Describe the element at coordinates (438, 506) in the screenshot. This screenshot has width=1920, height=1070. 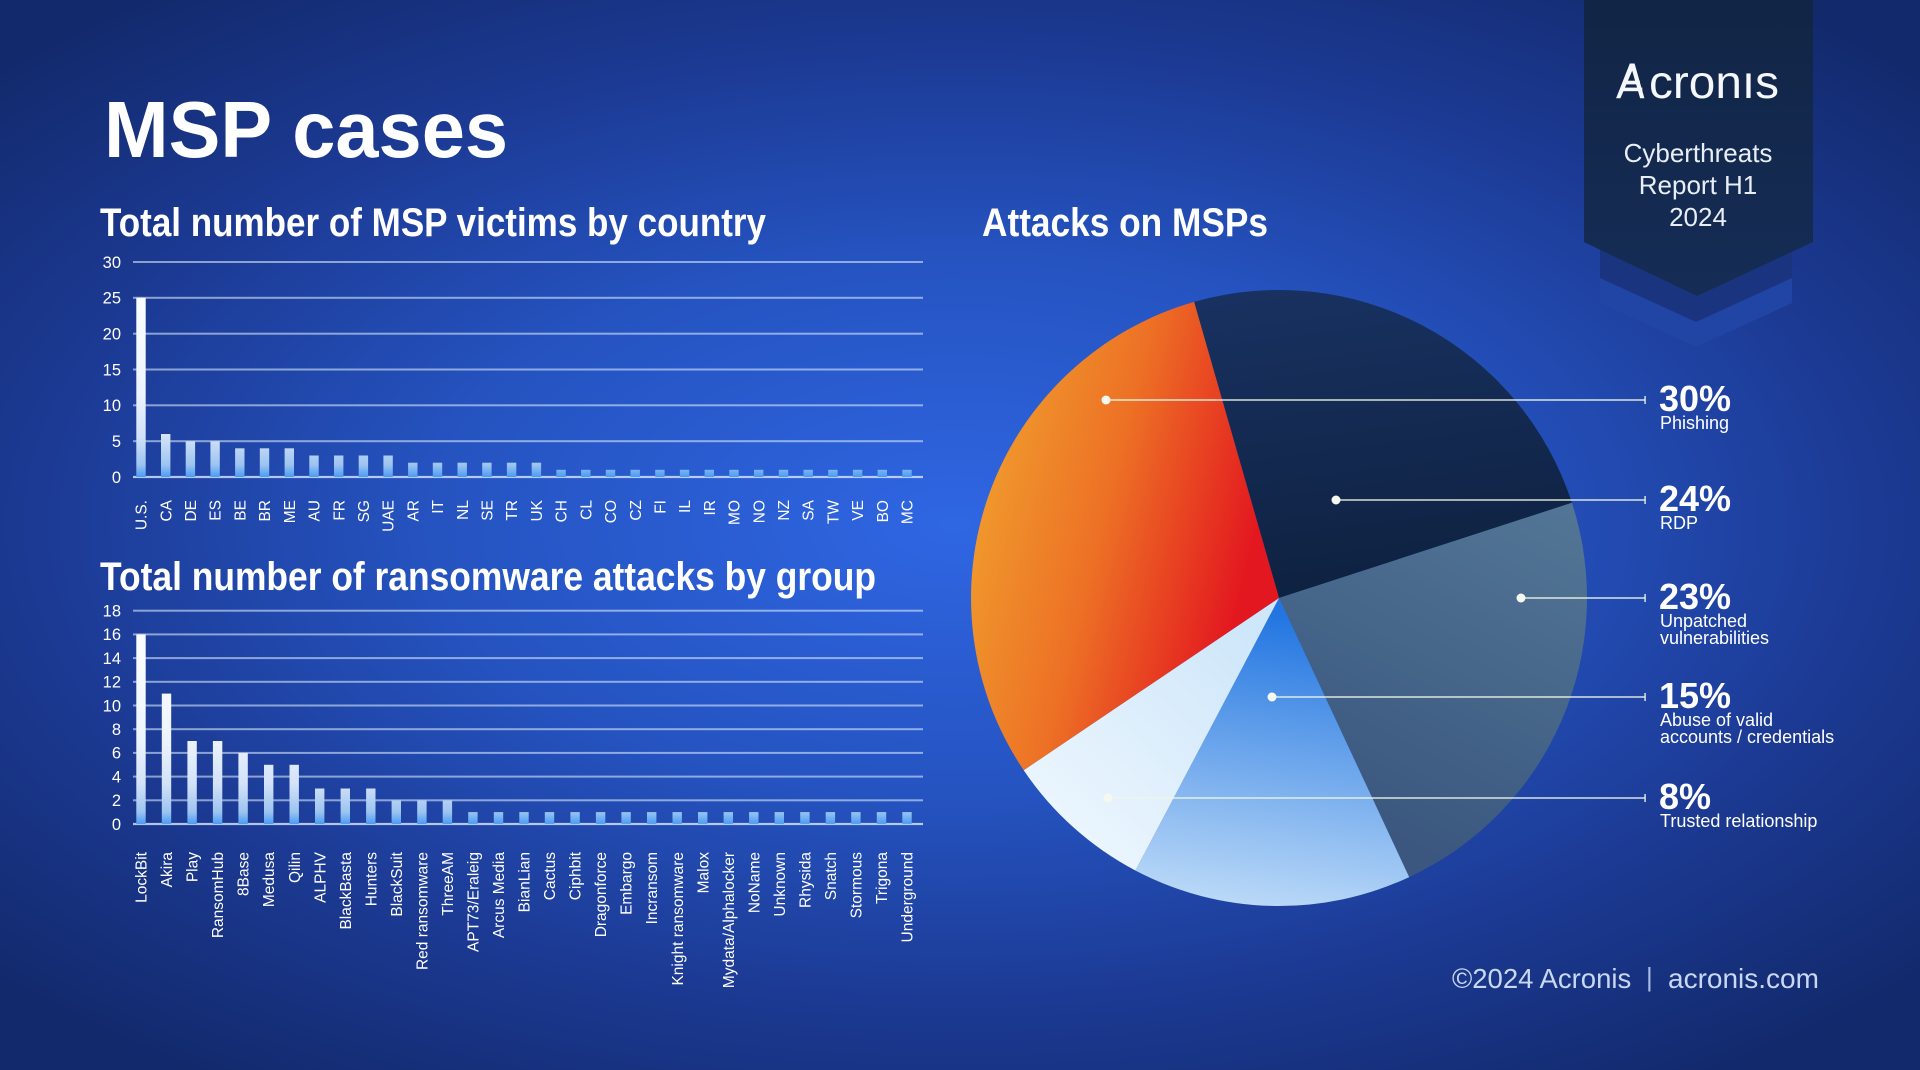
I see `svg-text: IT` at that location.